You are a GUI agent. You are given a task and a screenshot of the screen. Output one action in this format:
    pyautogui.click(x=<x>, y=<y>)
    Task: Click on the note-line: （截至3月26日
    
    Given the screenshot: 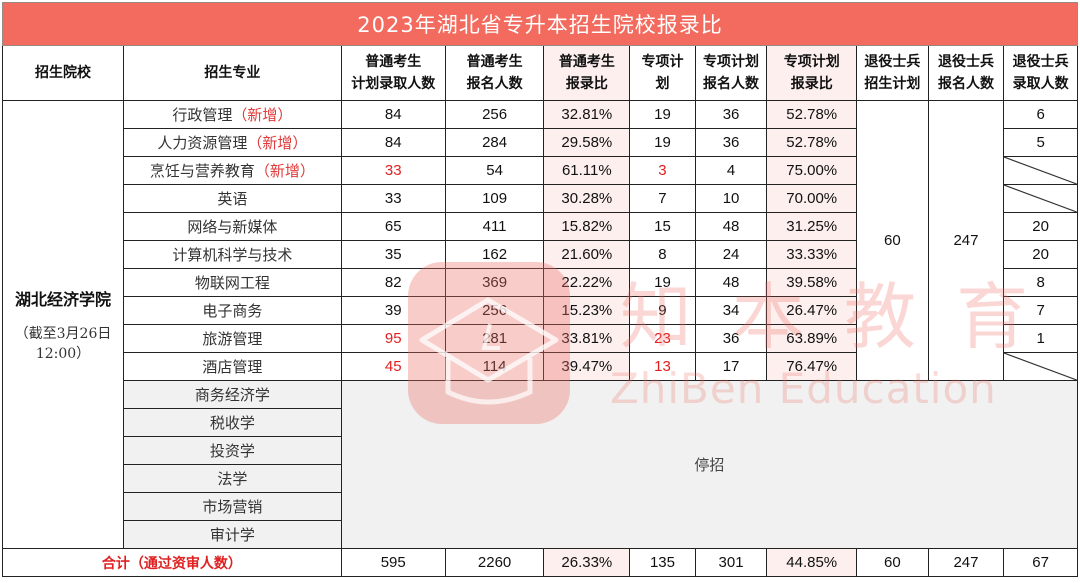 What is the action you would take?
    pyautogui.click(x=63, y=333)
    